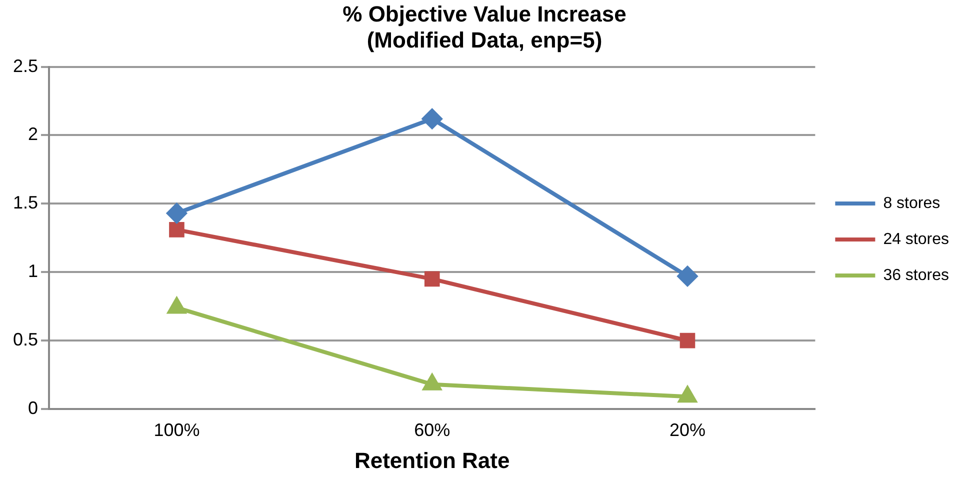 The width and height of the screenshot is (969, 484). I want to click on y-tick-label: 0, so click(33, 408).